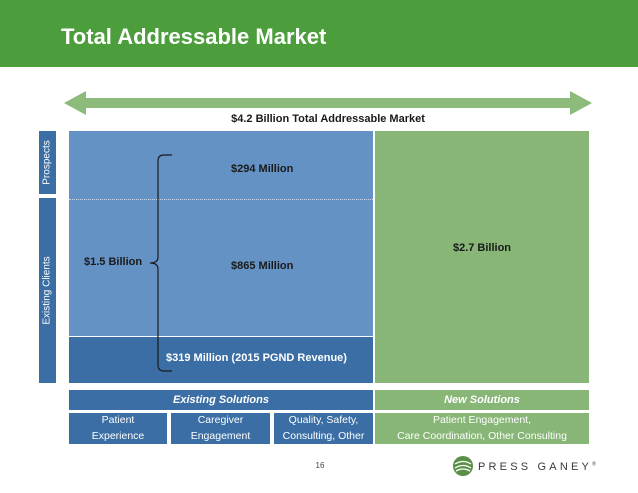 The image size is (638, 493). I want to click on slide-title: Total Addressable Market, so click(194, 36).